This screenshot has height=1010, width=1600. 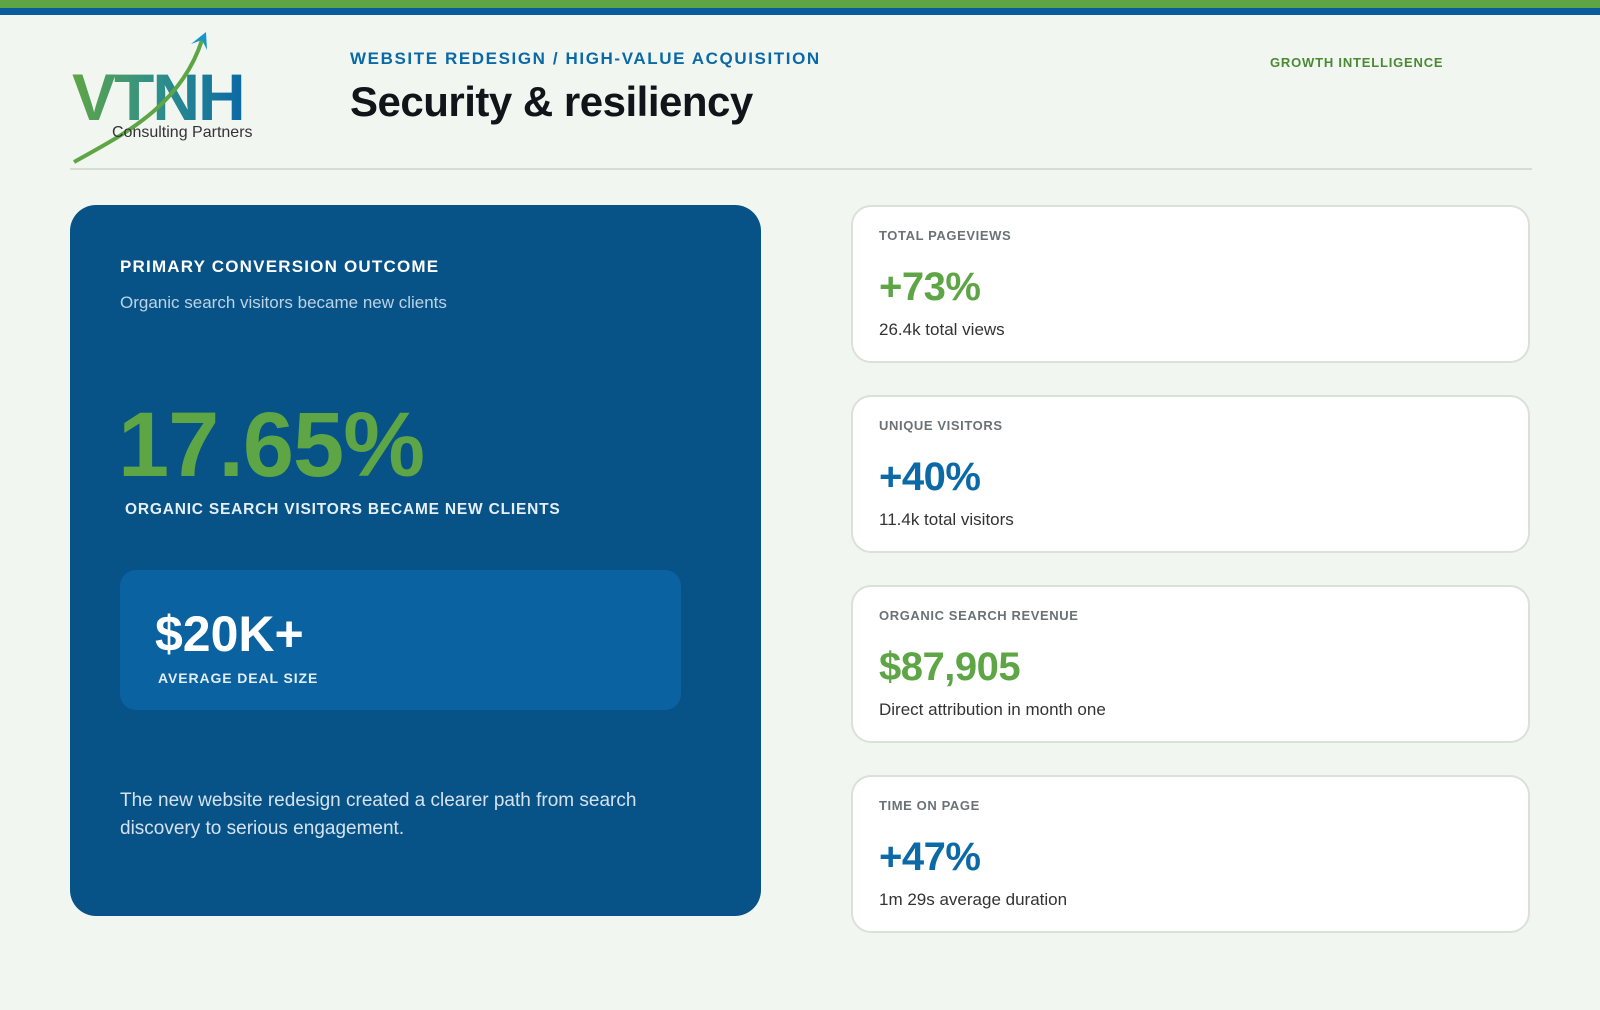 What do you see at coordinates (271, 445) in the screenshot?
I see `conversion-rate-value: 17.65%` at bounding box center [271, 445].